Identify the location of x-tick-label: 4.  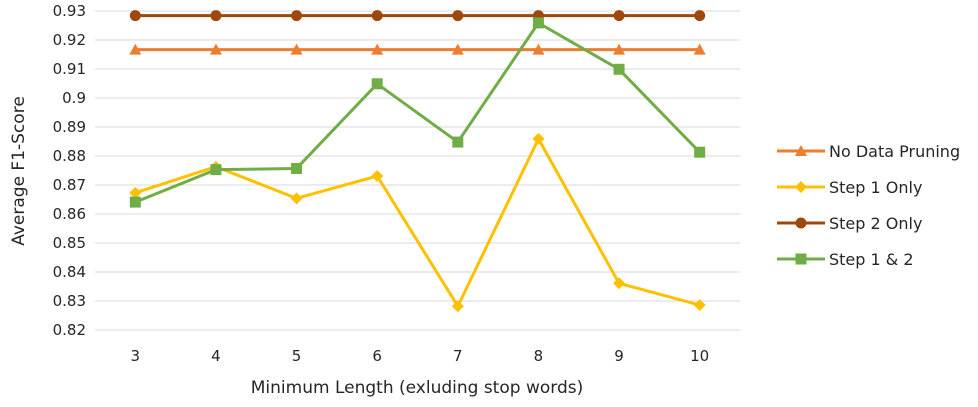
(216, 356).